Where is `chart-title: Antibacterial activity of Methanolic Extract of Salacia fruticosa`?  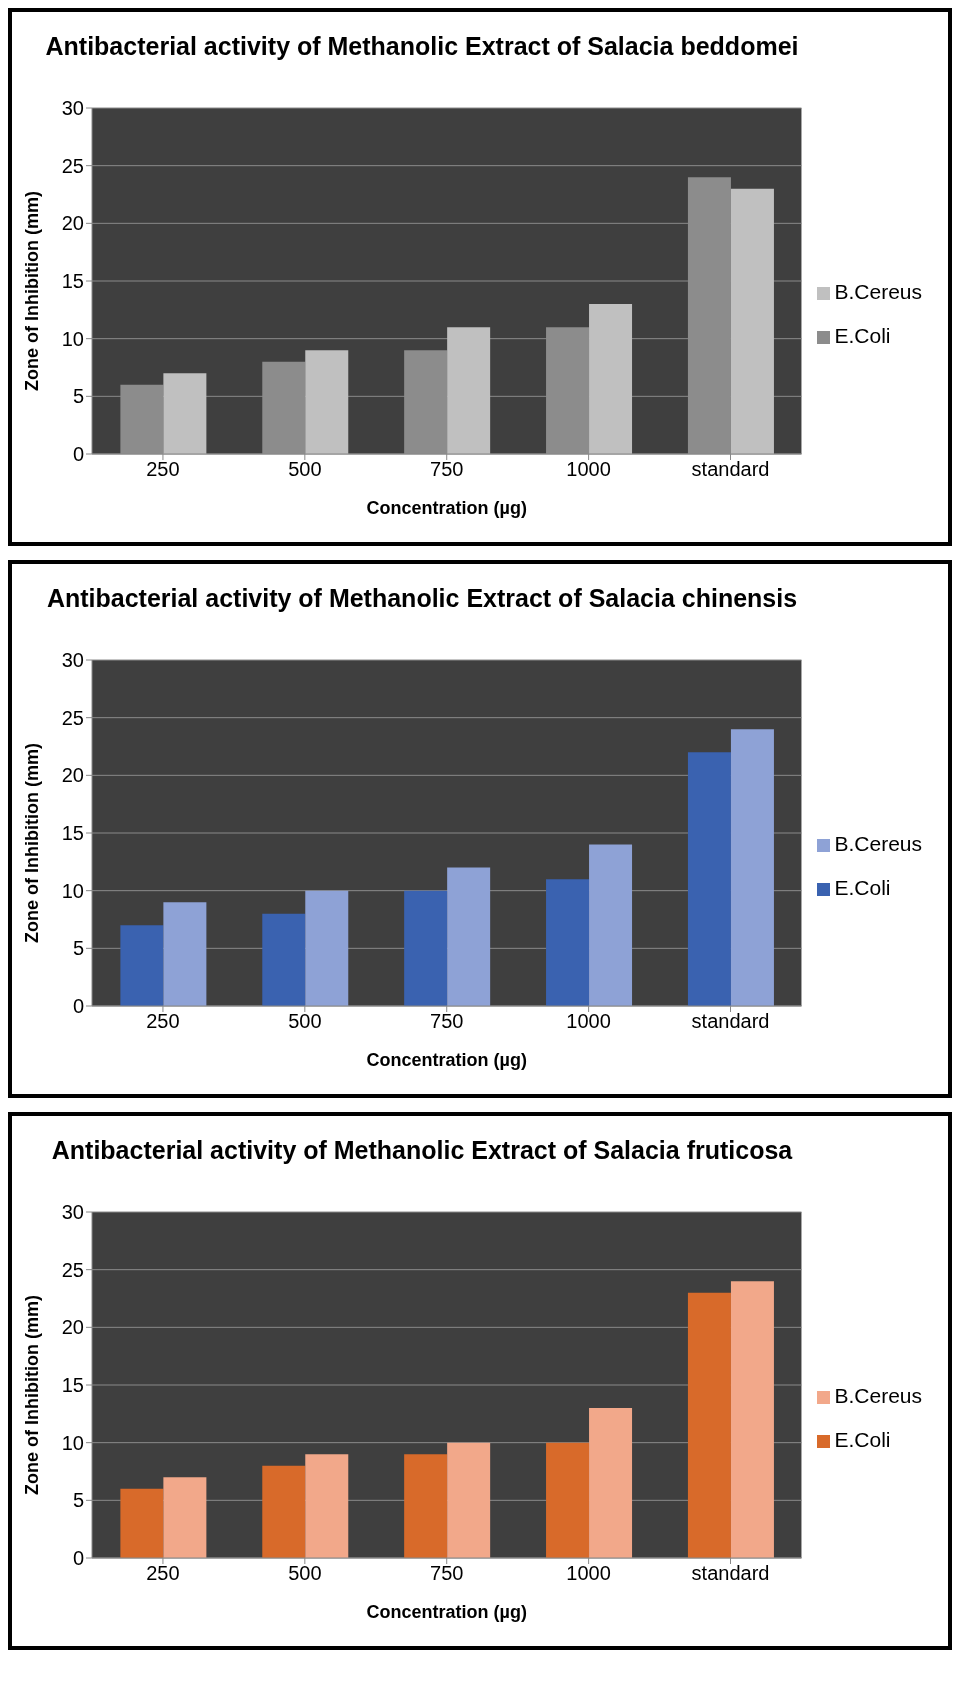 chart-title: Antibacterial activity of Methanolic Extract of Salacia fruticosa is located at coordinates (422, 1150).